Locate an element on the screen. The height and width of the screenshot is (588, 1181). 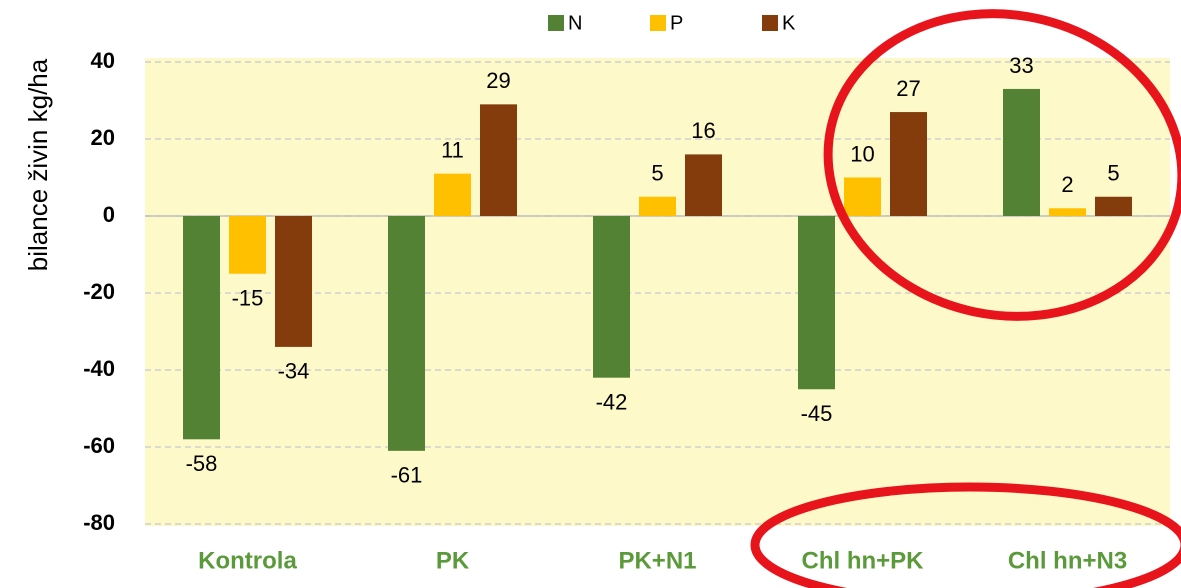
x-tick-label: Kontrola is located at coordinates (247, 560).